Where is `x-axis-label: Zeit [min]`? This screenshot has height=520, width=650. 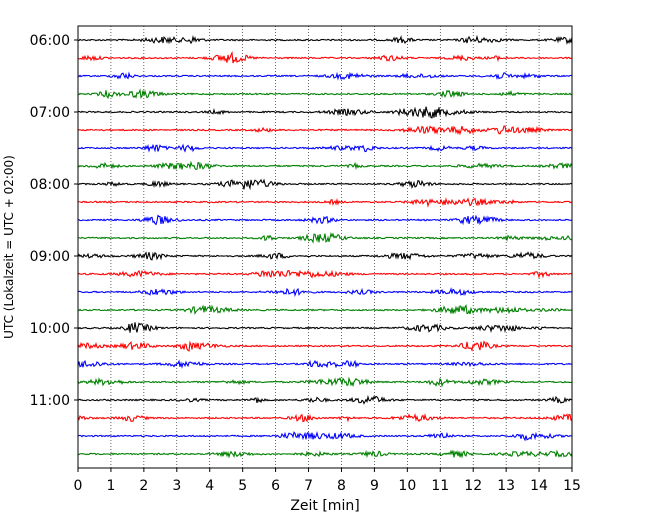
x-axis-label: Zeit [min] is located at coordinates (324, 506).